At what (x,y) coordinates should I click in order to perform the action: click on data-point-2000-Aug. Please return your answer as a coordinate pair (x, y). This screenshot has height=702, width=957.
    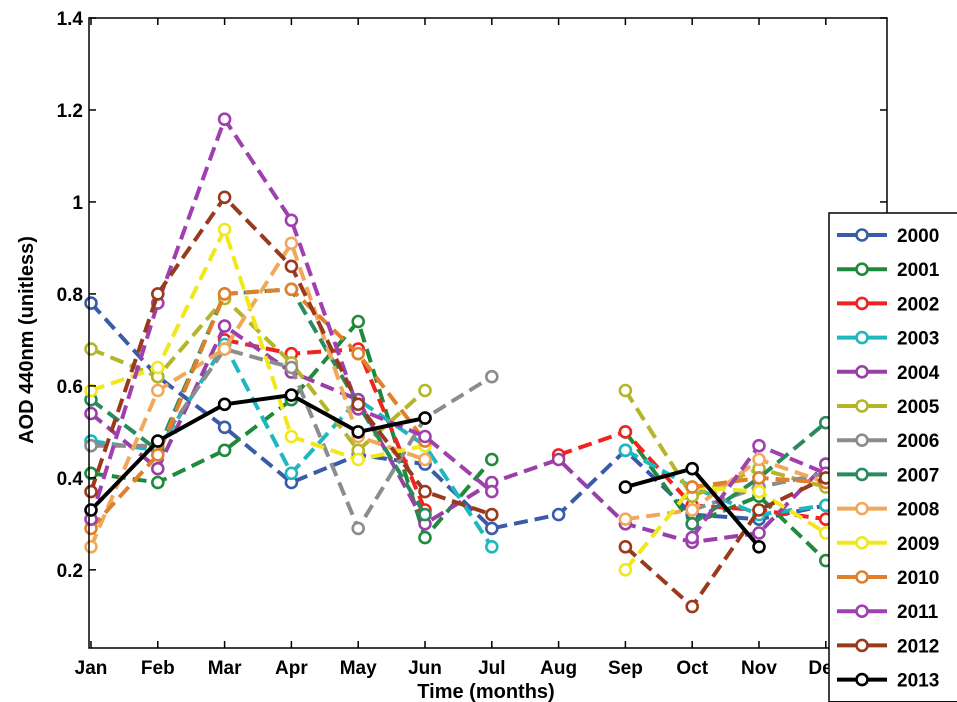
    Looking at the image, I should click on (558, 514).